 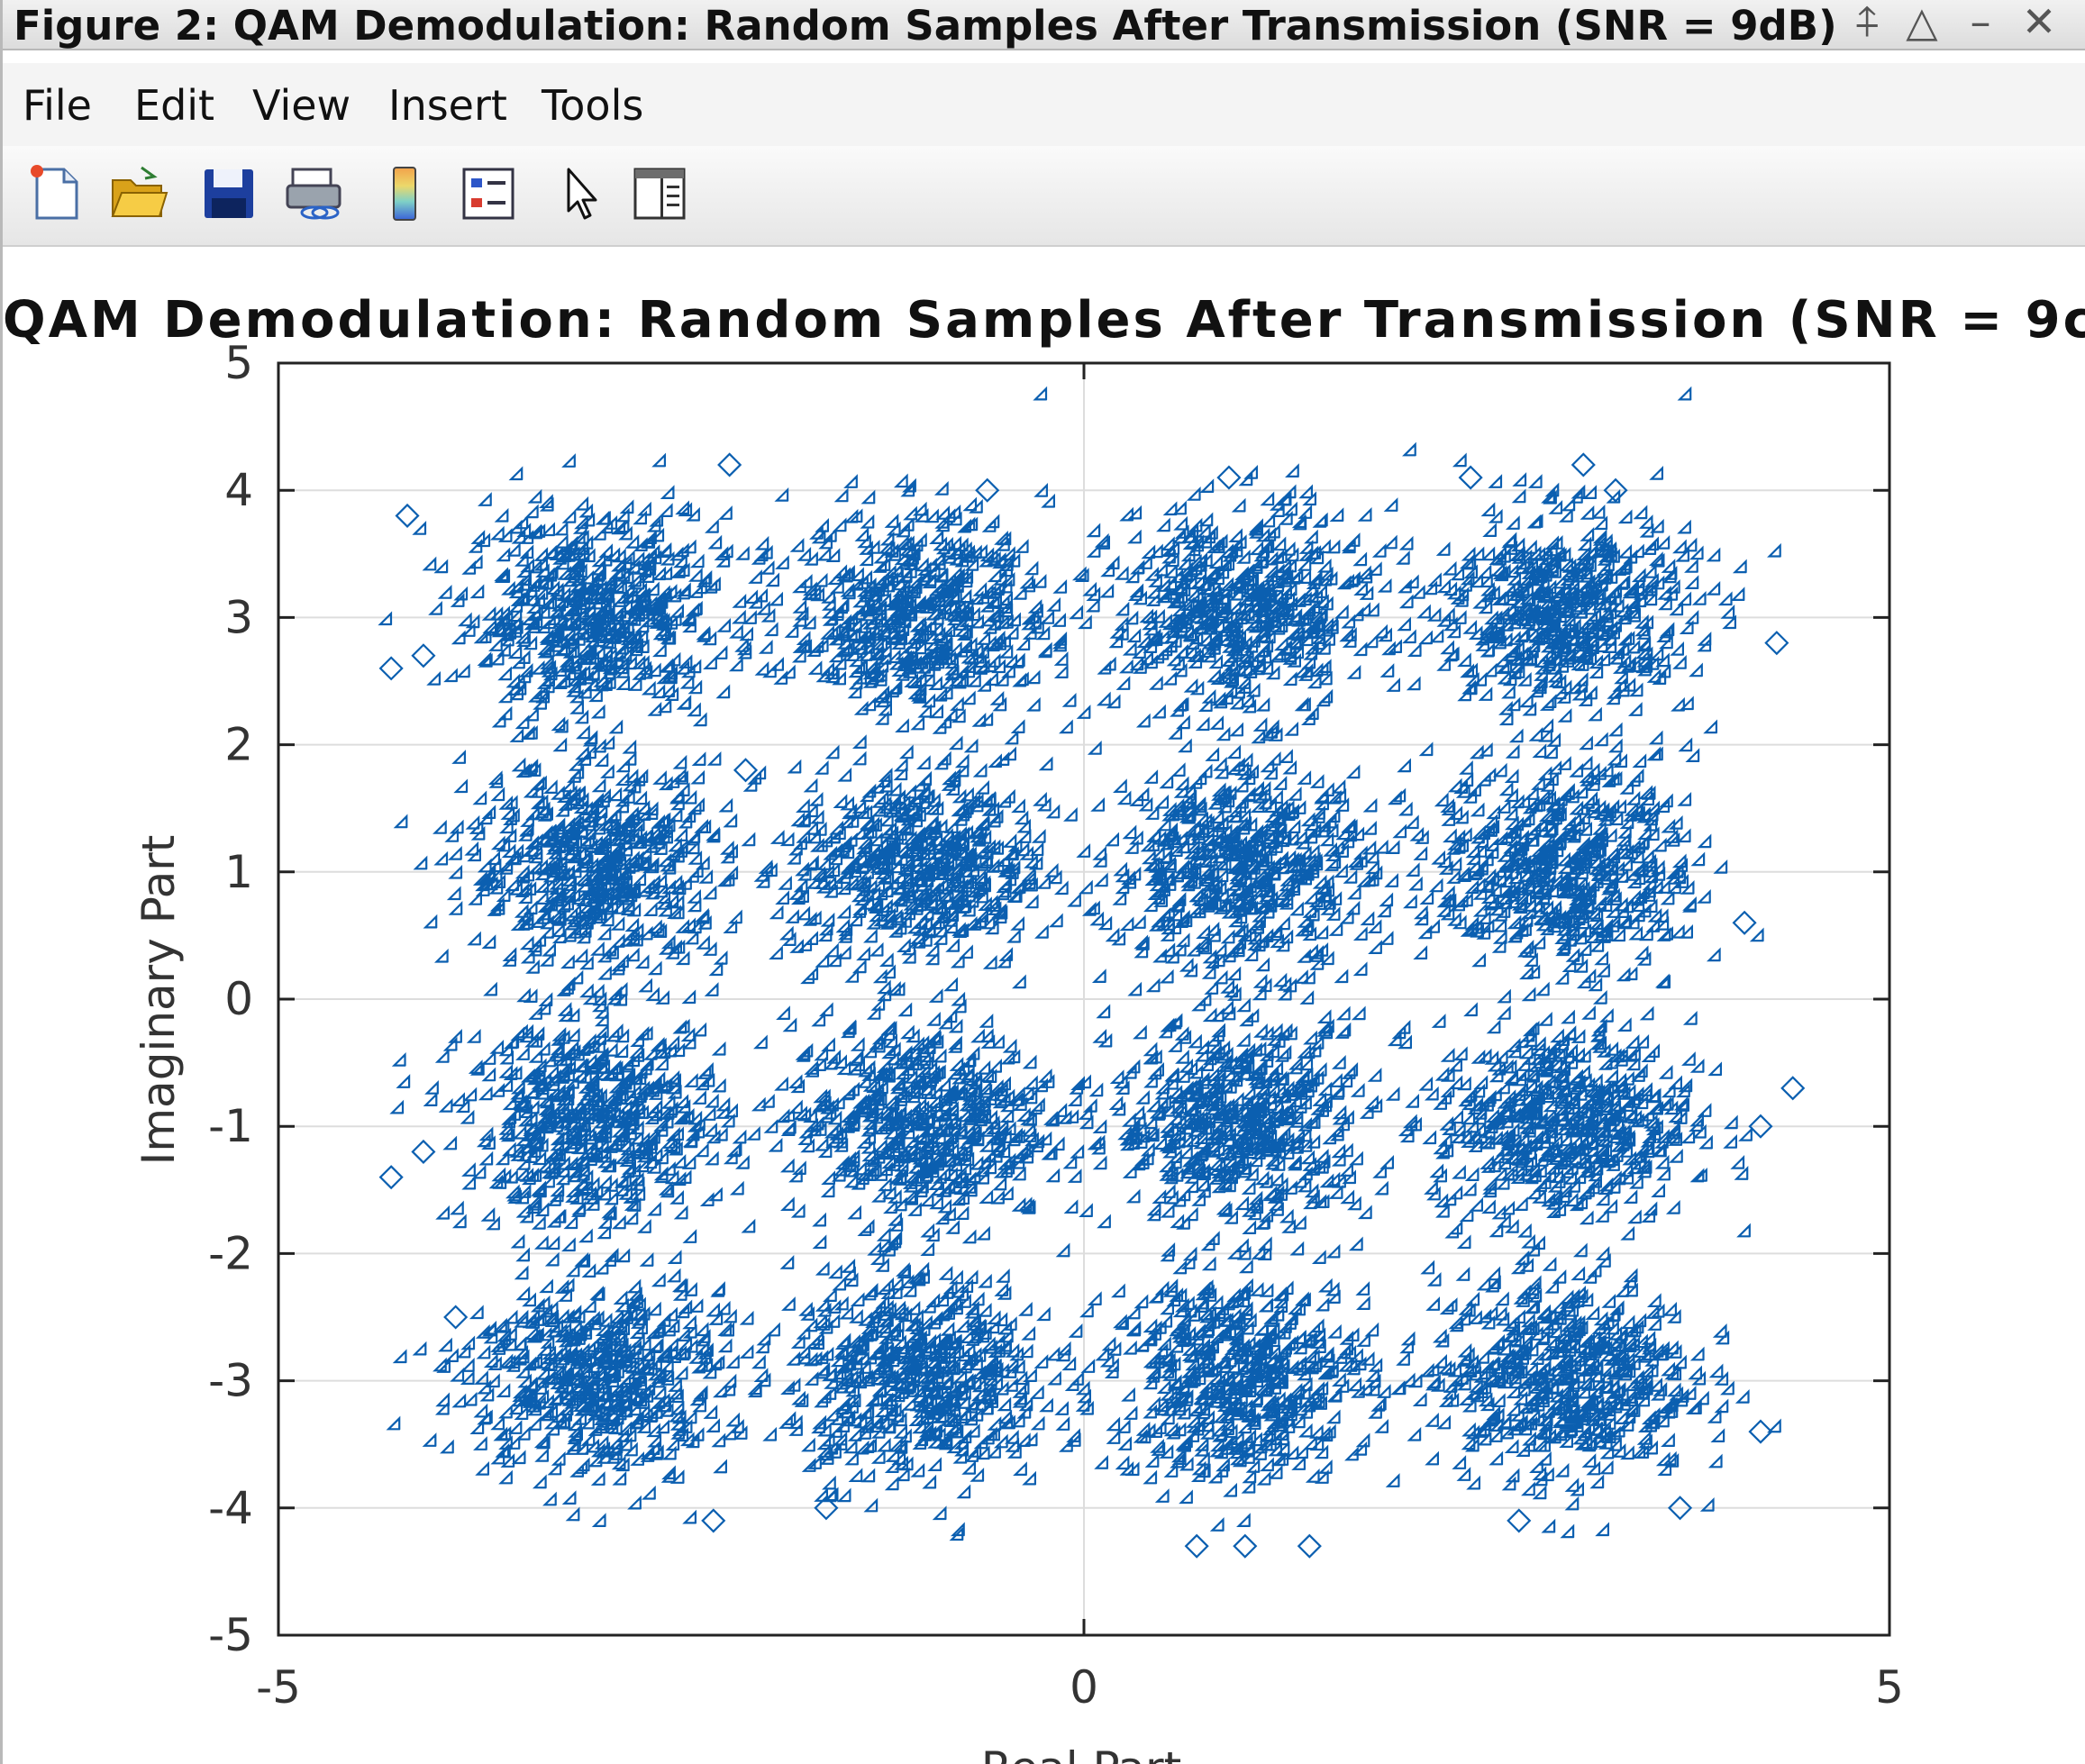 What do you see at coordinates (229, 194) in the screenshot?
I see `save-icon` at bounding box center [229, 194].